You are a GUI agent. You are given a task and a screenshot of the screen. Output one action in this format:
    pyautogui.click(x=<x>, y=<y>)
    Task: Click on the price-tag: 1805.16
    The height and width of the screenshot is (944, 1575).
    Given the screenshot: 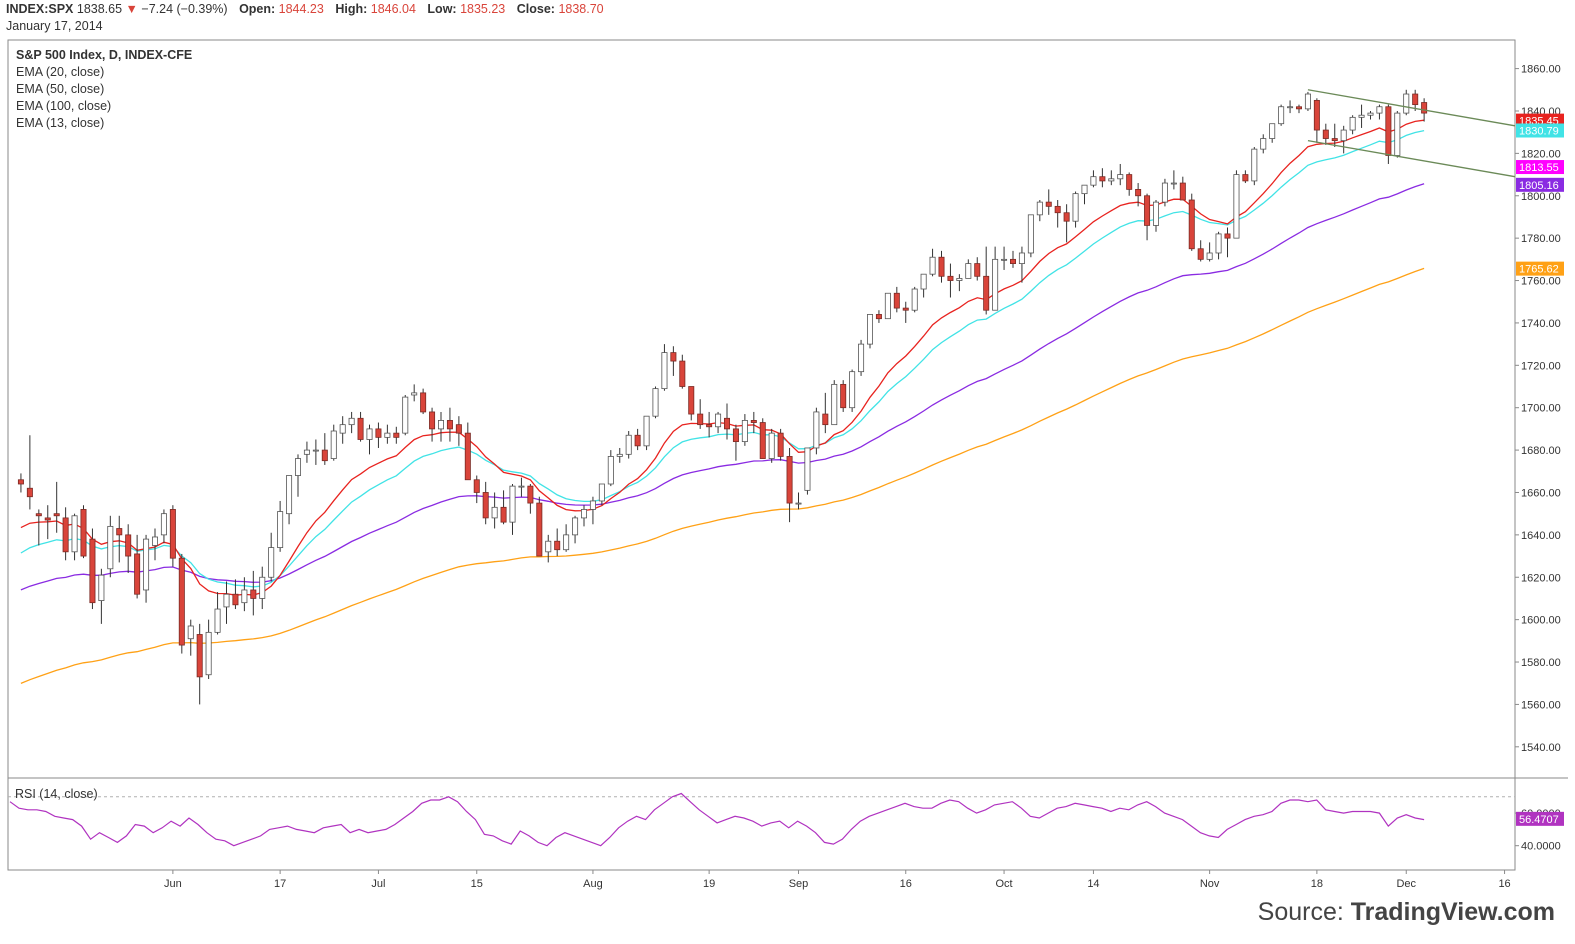 What is the action you would take?
    pyautogui.click(x=1540, y=184)
    